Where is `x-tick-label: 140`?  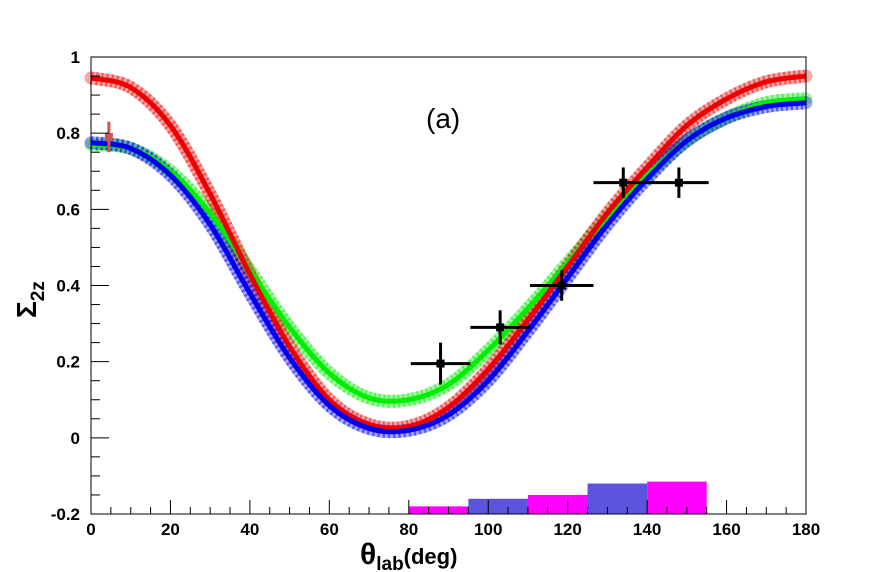
x-tick-label: 140 is located at coordinates (647, 529).